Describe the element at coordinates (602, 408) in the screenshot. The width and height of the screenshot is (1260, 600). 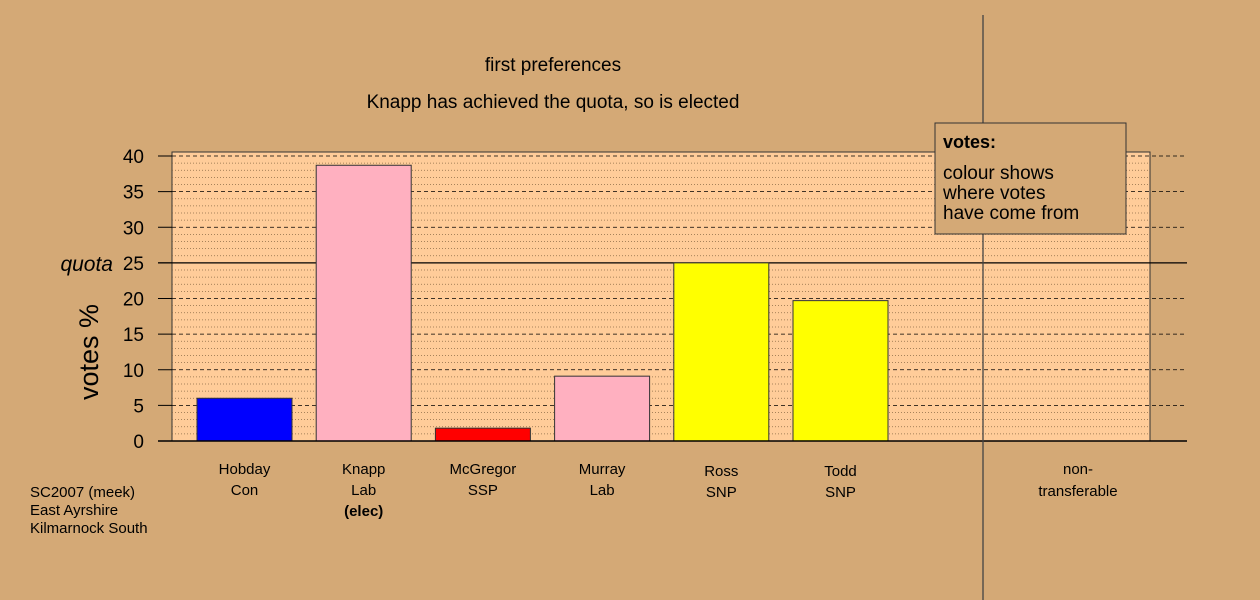
I see `bar-murray` at that location.